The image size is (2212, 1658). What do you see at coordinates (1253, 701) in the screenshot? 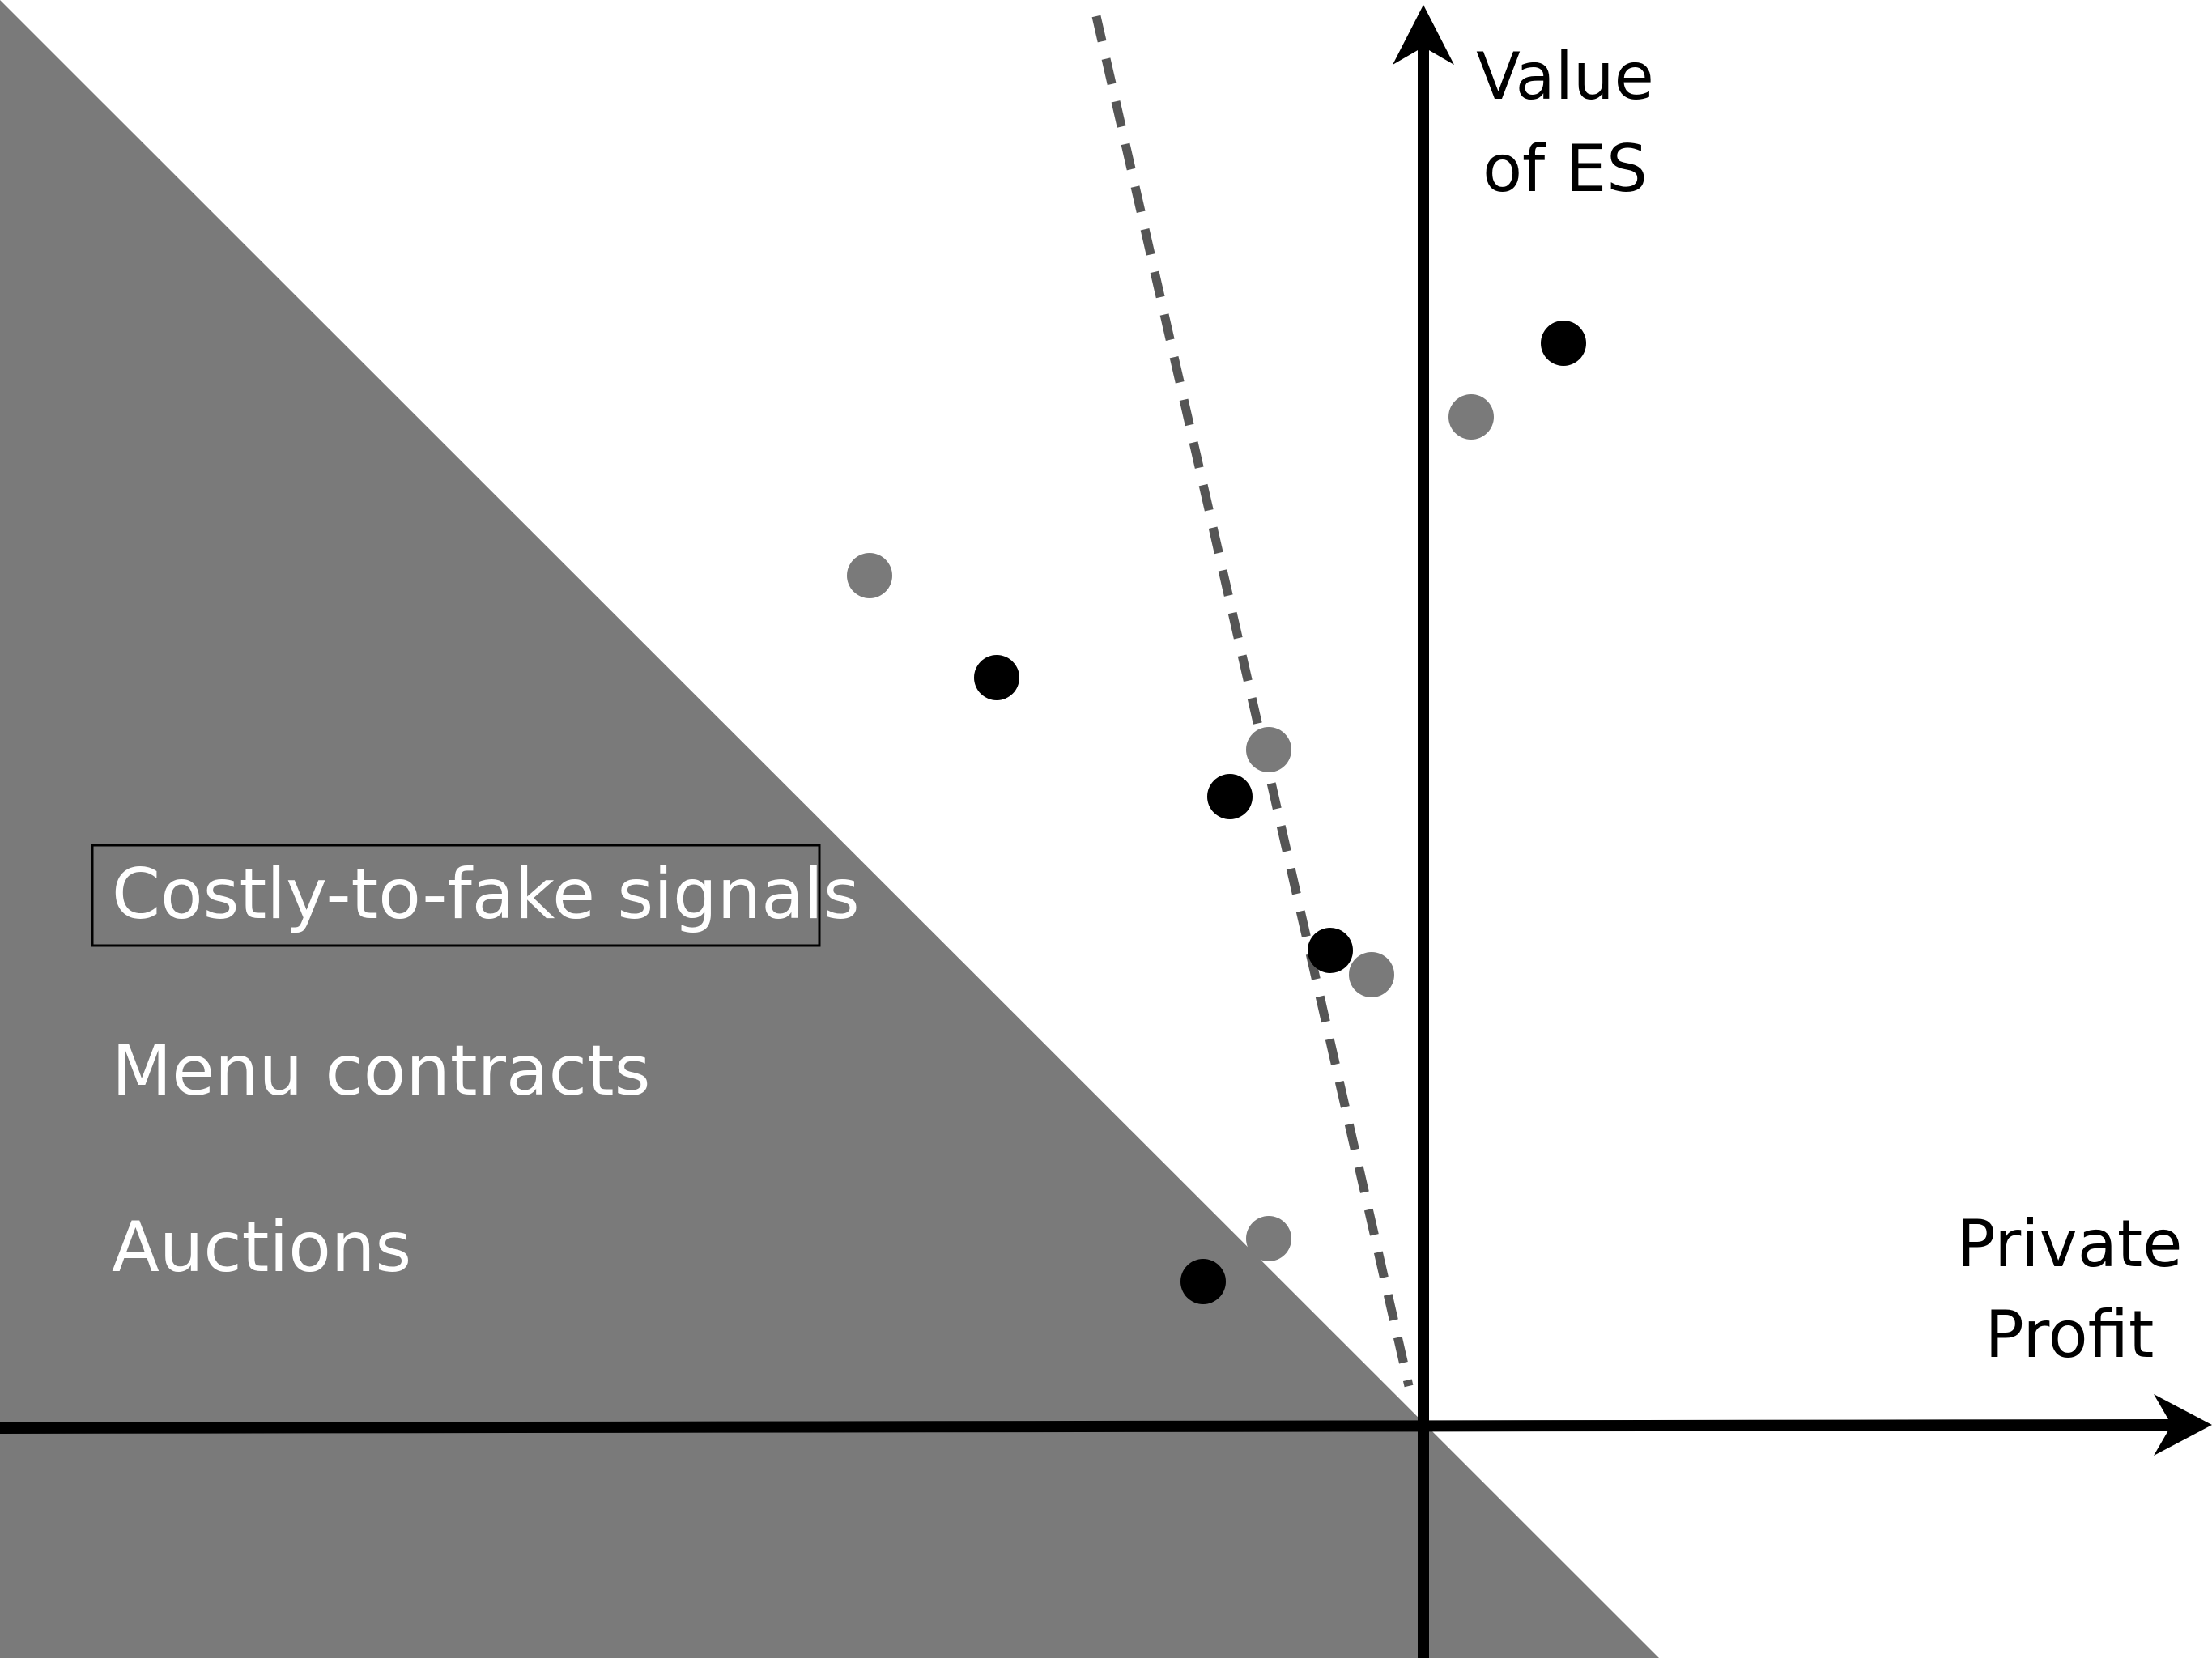
I see `dashed-threshold-line` at bounding box center [1253, 701].